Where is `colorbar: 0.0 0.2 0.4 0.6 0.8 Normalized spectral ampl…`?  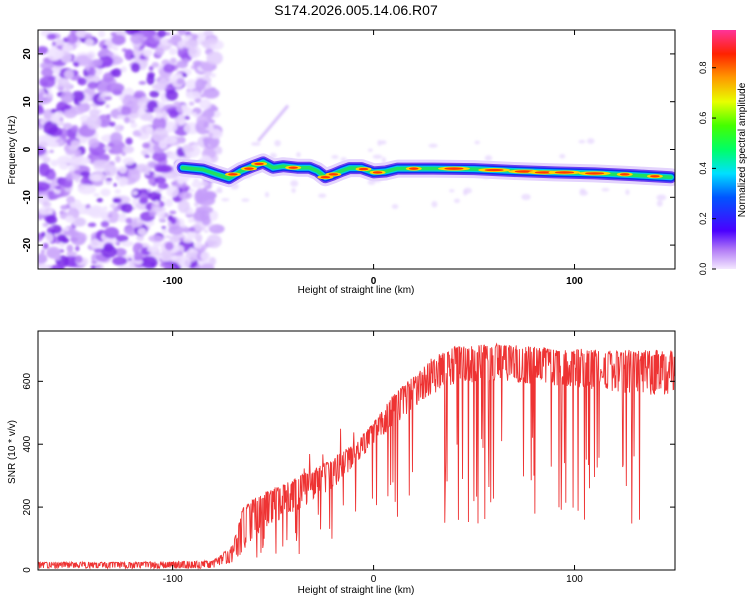
colorbar: 0.0 0.2 0.4 0.6 0.8 Normalized spectral ampl… is located at coordinates (723, 152).